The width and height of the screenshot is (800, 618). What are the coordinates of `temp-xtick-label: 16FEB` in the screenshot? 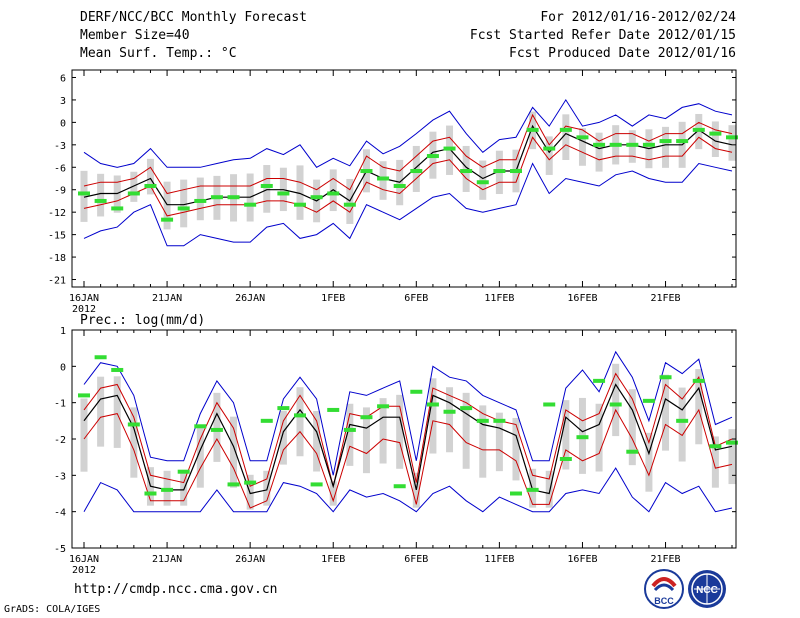 It's located at (582, 298).